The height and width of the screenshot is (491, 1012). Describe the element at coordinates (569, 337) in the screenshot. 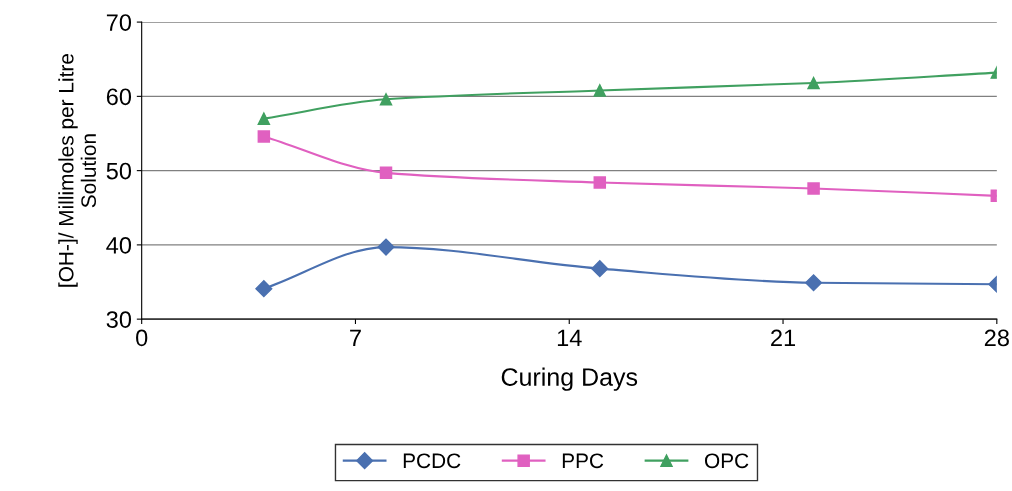

I see `x-tick-label: 14` at that location.